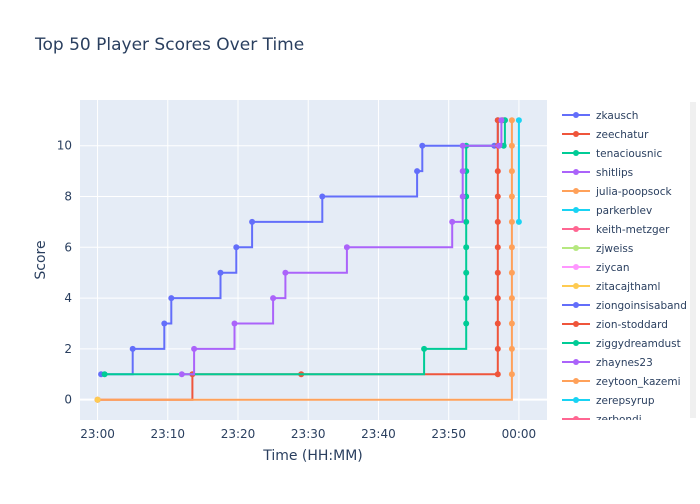 This screenshot has width=700, height=504. I want to click on chart-title: Top 50 Player Scores Over Time, so click(169, 45).